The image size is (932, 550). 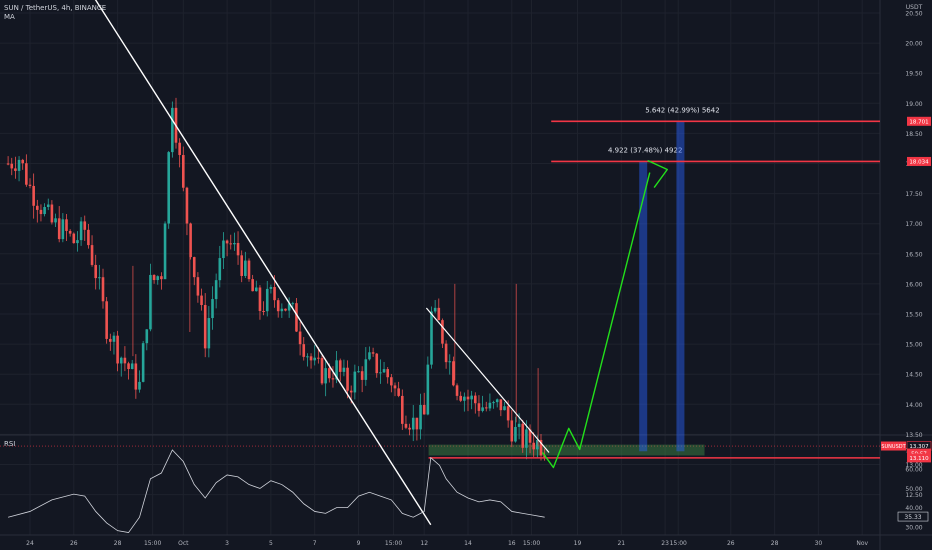 What do you see at coordinates (657, 173) in the screenshot?
I see `projection-arrowhead` at bounding box center [657, 173].